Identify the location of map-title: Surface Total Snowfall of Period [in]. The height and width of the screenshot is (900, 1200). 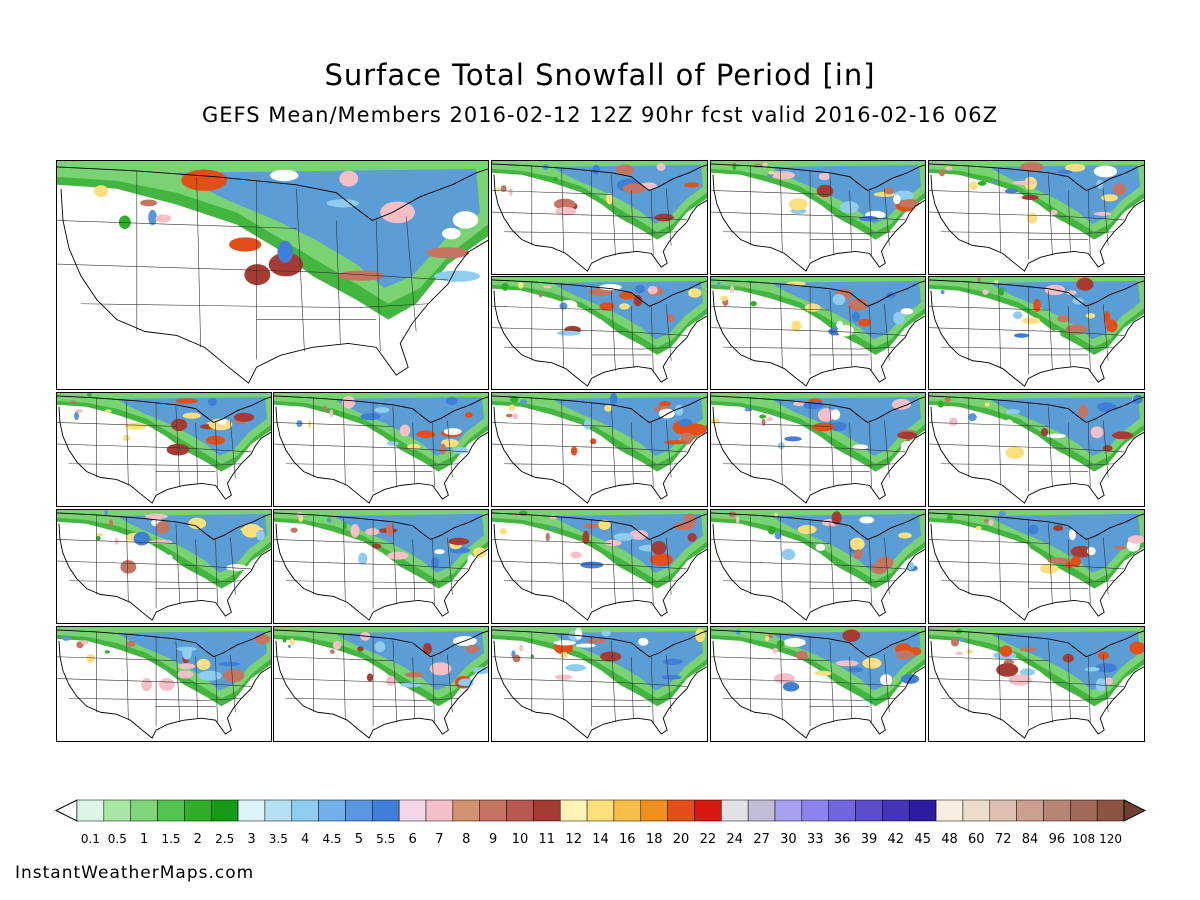
(600, 75).